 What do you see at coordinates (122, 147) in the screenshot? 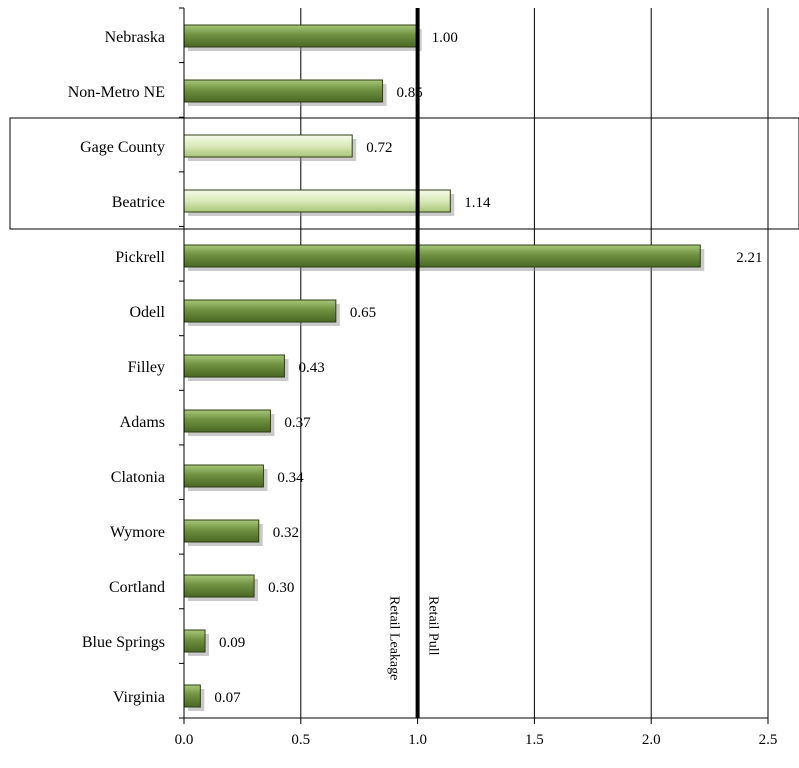
I see `category-label: Gage County` at bounding box center [122, 147].